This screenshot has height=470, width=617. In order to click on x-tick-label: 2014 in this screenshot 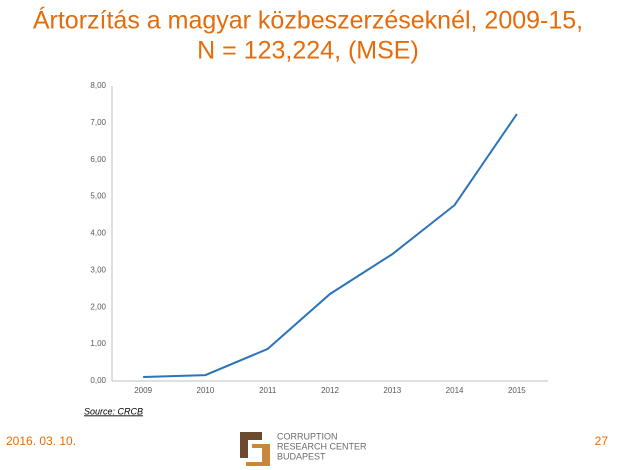, I will do `click(455, 390)`.